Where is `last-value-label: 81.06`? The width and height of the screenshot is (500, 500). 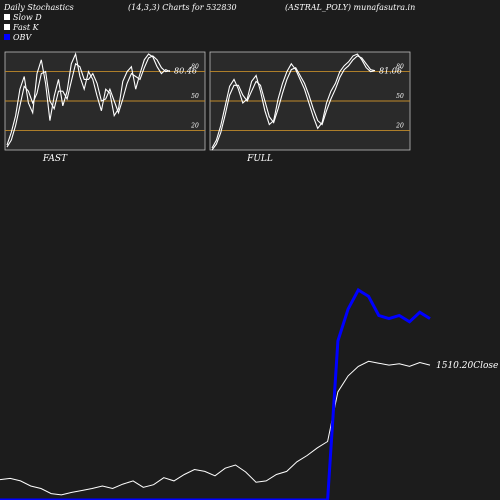 last-value-label: 81.06 is located at coordinates (390, 71).